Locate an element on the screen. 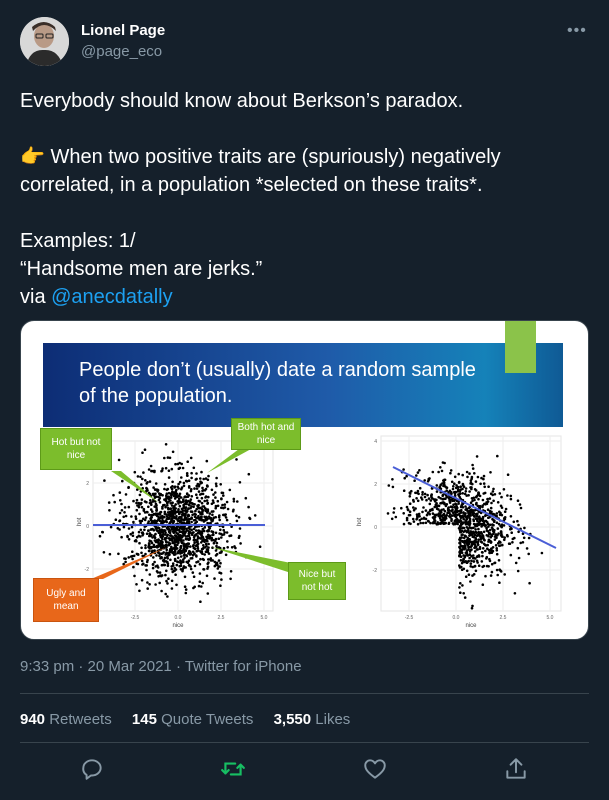 The height and width of the screenshot is (800, 609). quotes-stat: 145 Quote Tweets is located at coordinates (192, 719).